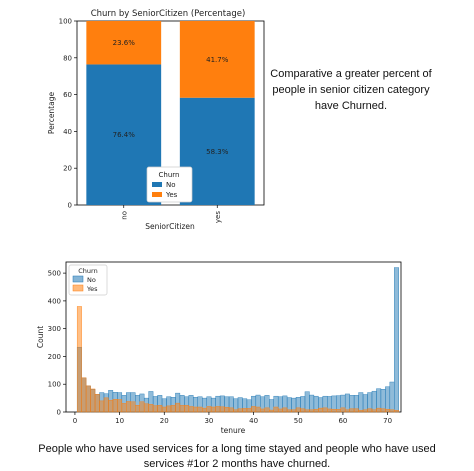 The height and width of the screenshot is (471, 474). What do you see at coordinates (171, 195) in the screenshot?
I see `chart1-legend-label-yes: Yes` at bounding box center [171, 195].